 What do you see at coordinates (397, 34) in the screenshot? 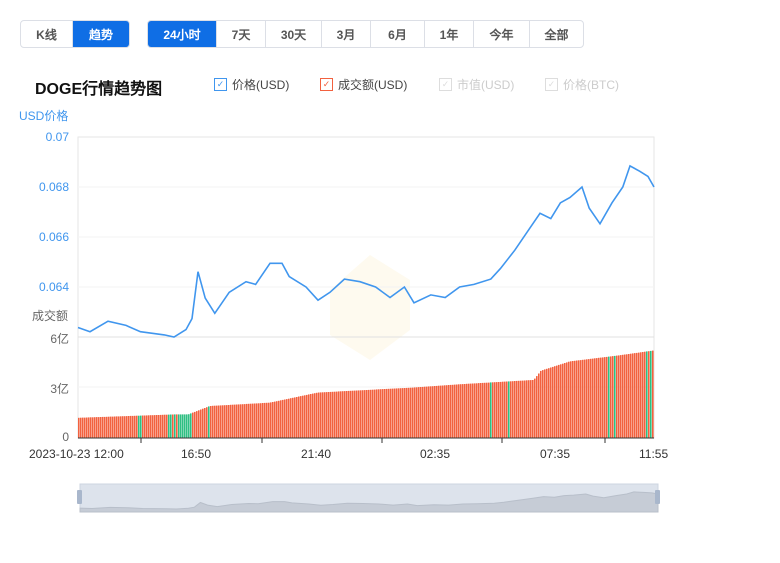
I see `tab-6m: 6月` at bounding box center [397, 34].